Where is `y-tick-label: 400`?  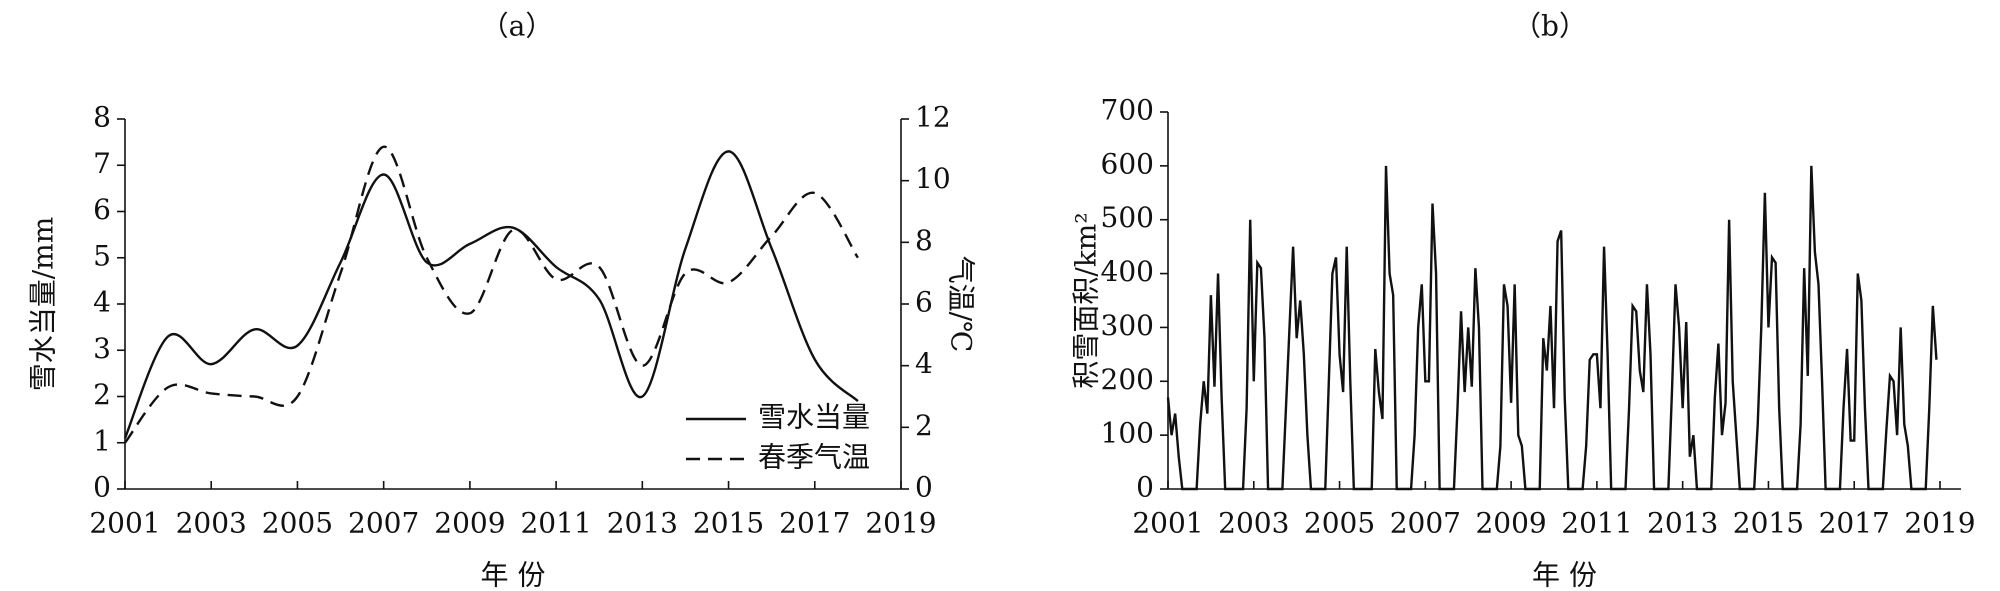 y-tick-label: 400 is located at coordinates (1127, 271).